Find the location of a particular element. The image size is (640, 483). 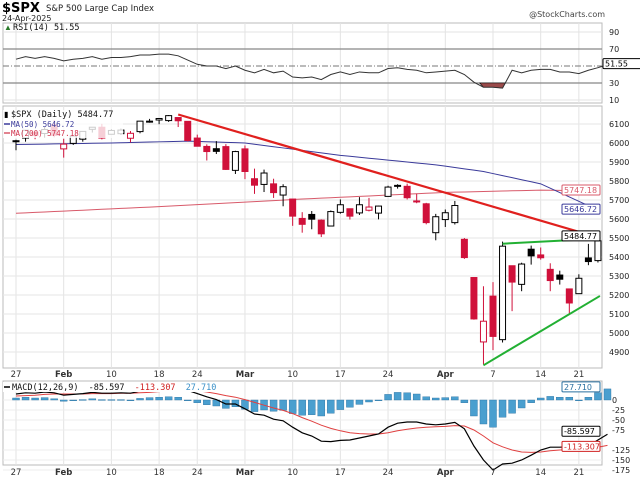

date-label-upper: 14 is located at coordinates (540, 375).